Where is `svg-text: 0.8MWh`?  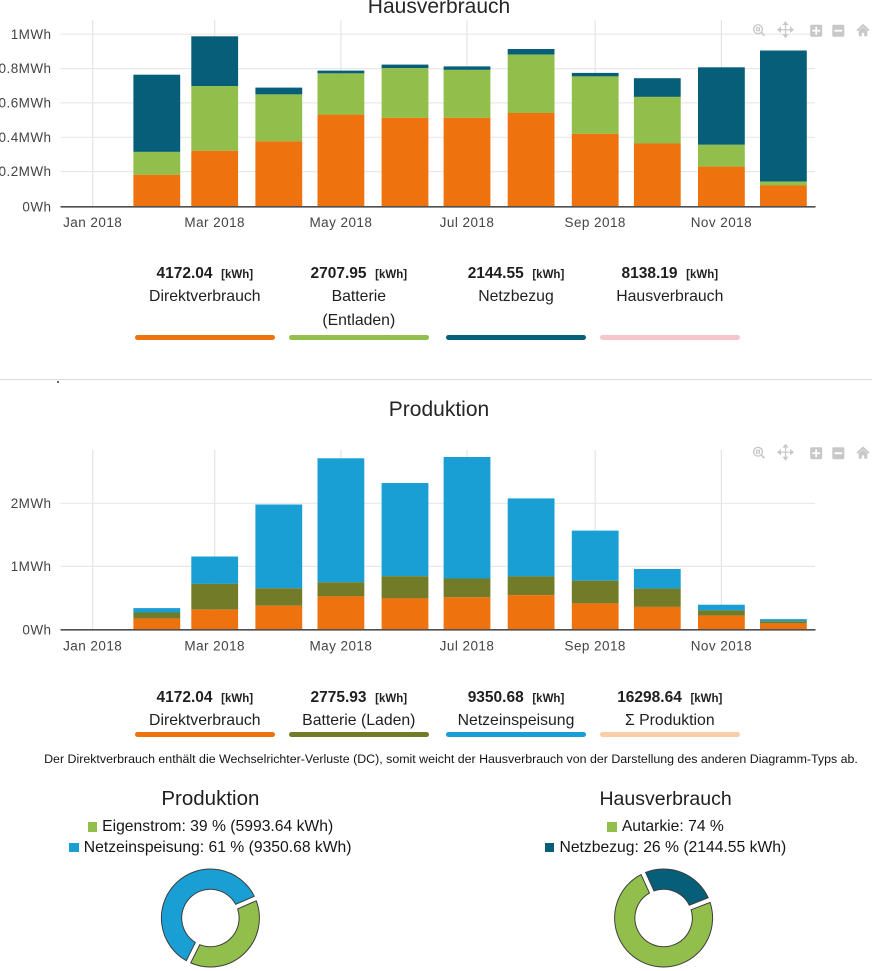 svg-text: 0.8MWh is located at coordinates (26, 68).